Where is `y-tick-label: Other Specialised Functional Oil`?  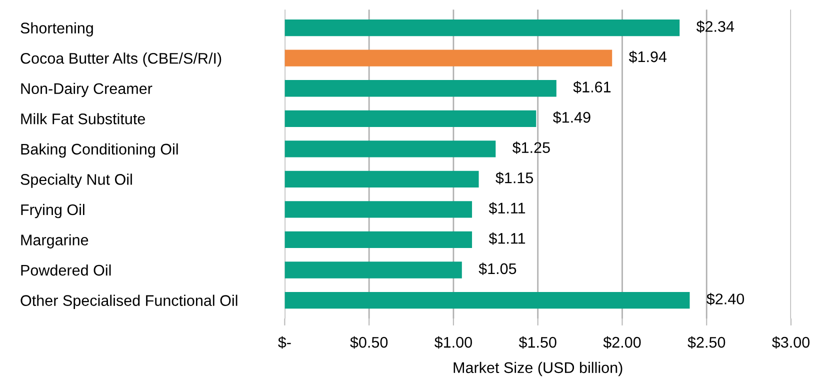
y-tick-label: Other Specialised Functional Oil is located at coordinates (129, 301).